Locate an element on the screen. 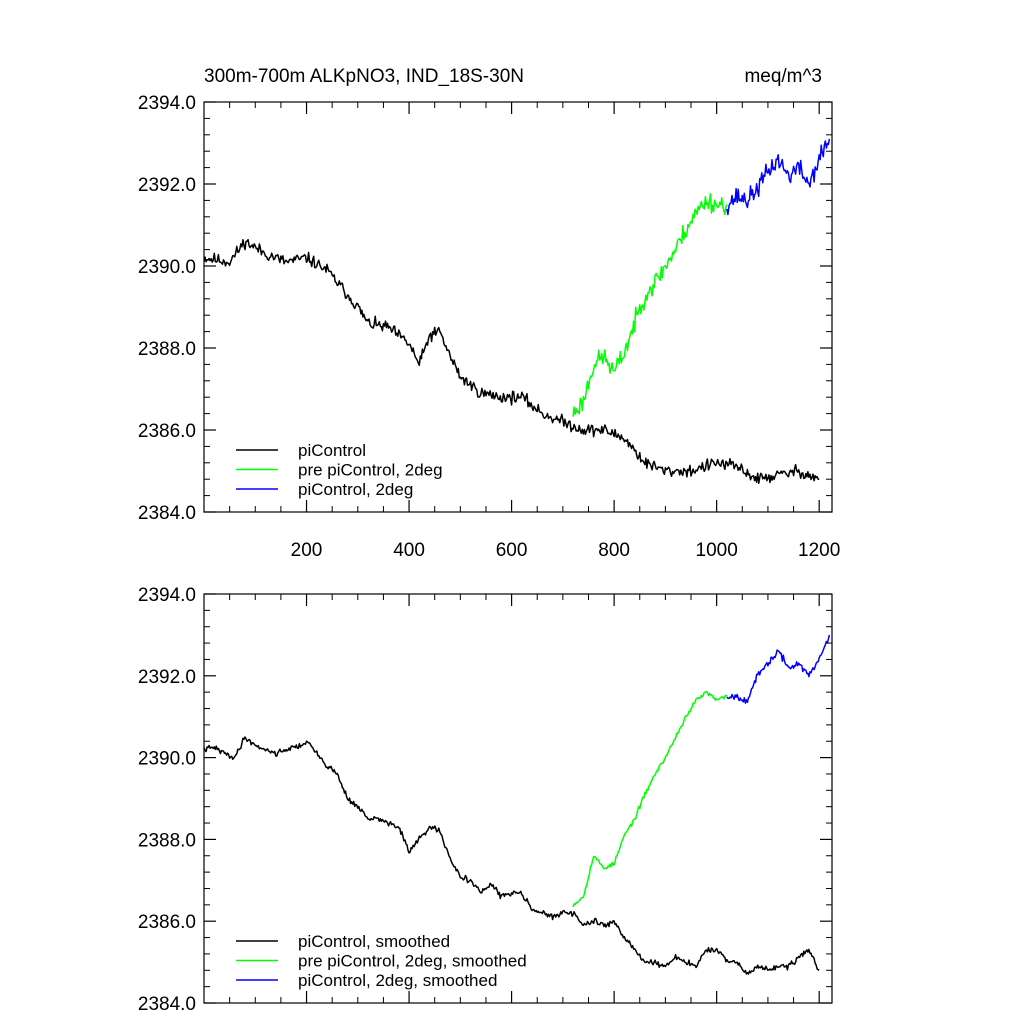 The image size is (1024, 1024). x-tick-label: 1000 is located at coordinates (717, 550).